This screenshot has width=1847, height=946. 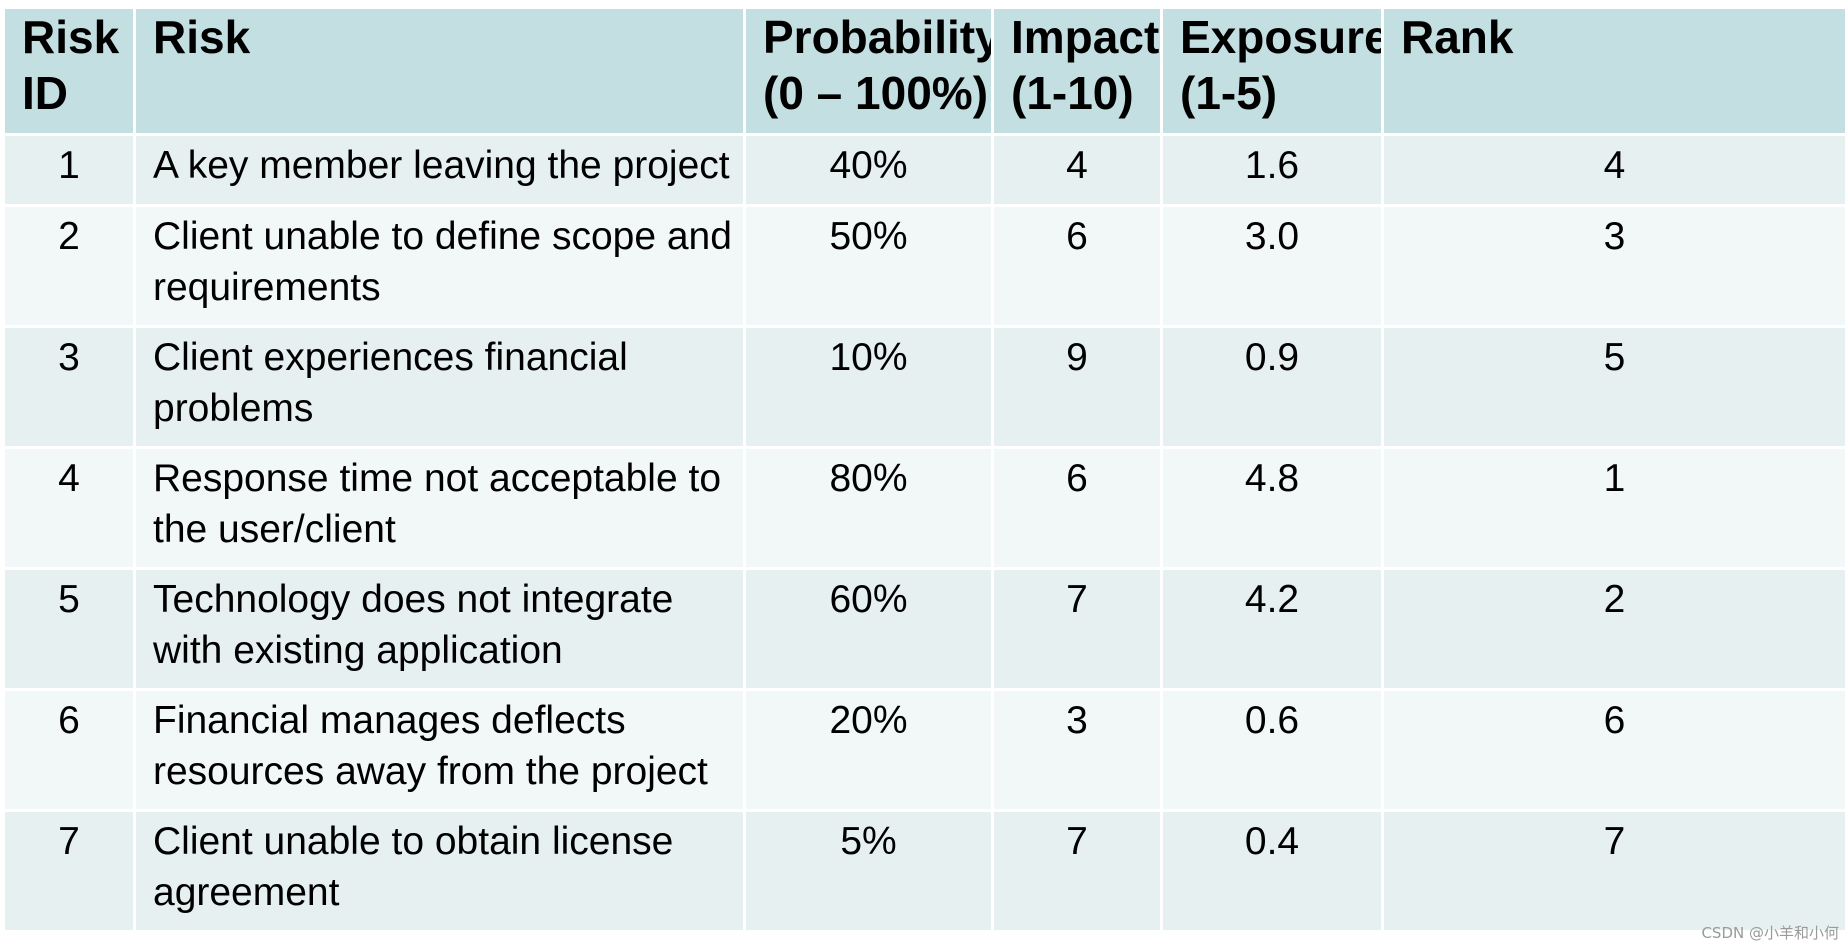 What do you see at coordinates (868, 387) in the screenshot?
I see `cell-probability: 10%` at bounding box center [868, 387].